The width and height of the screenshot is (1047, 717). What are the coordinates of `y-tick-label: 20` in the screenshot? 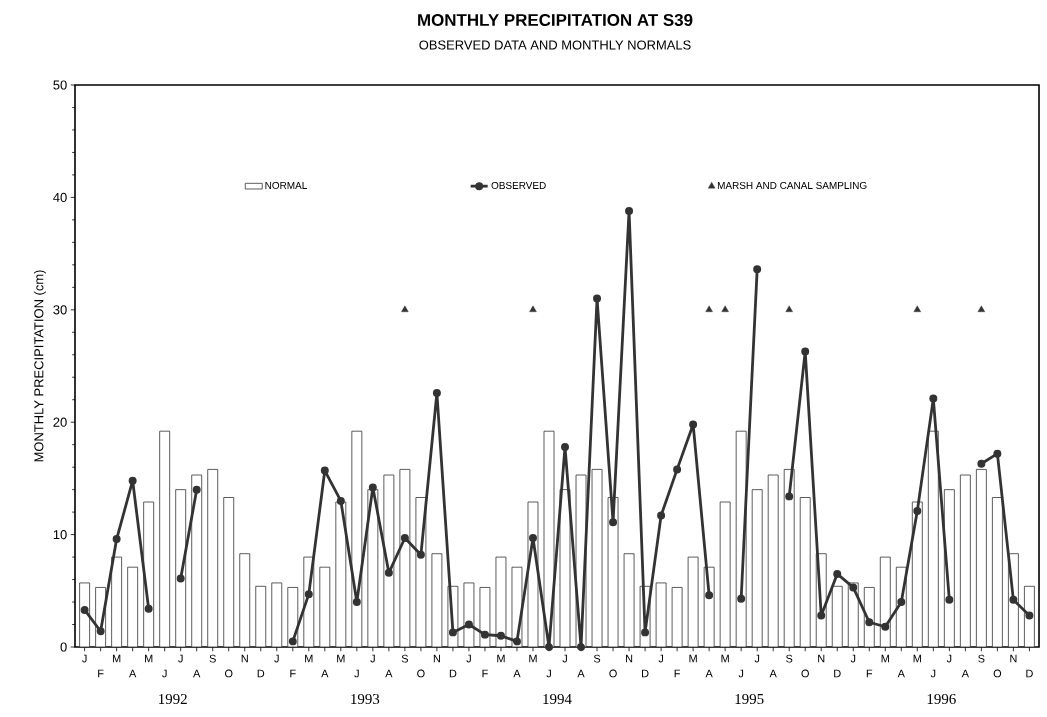 It's located at (60, 422).